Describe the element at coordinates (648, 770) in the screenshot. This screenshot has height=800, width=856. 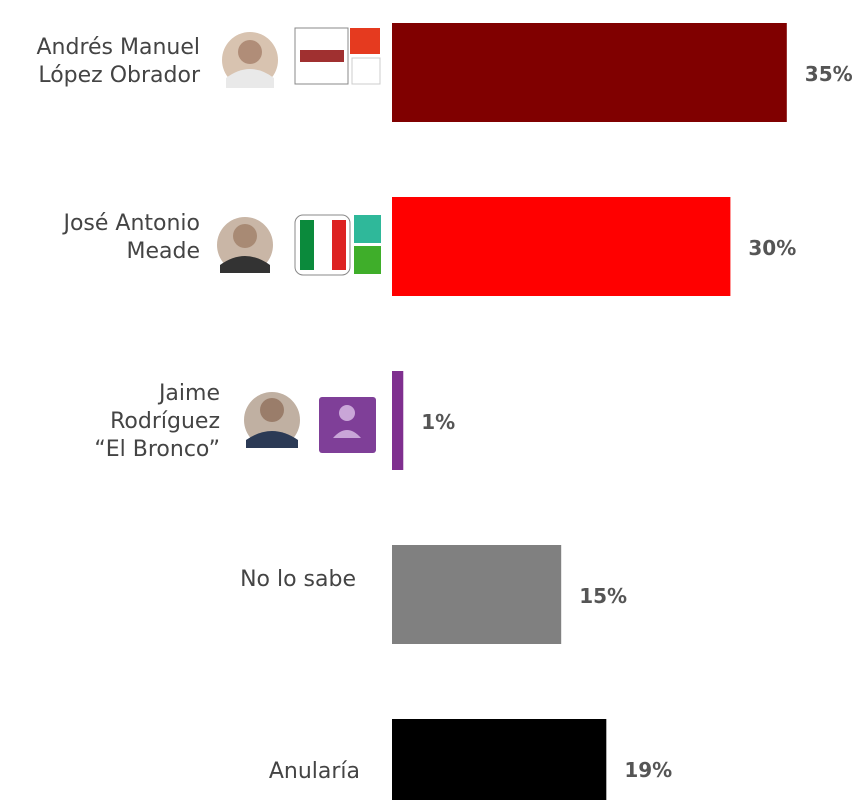
I see `value-label: 19%` at that location.